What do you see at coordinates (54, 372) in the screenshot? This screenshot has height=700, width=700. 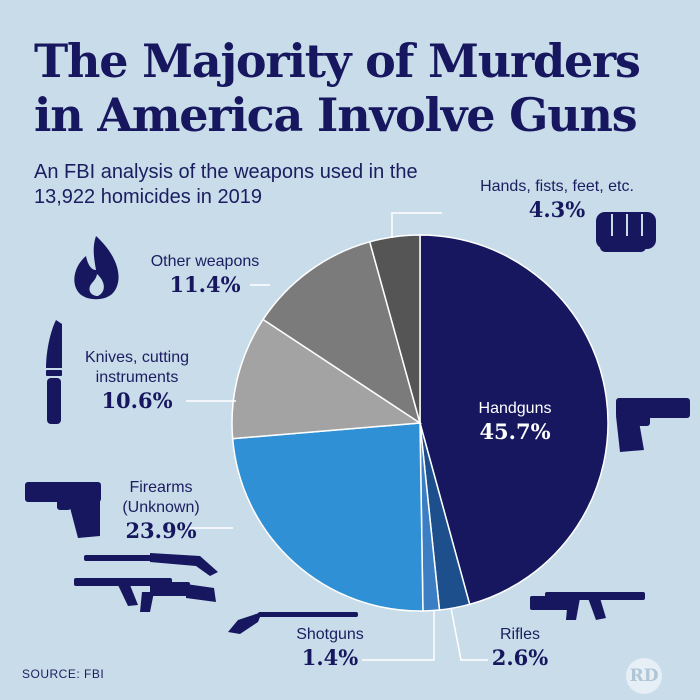 I see `knife-icon` at bounding box center [54, 372].